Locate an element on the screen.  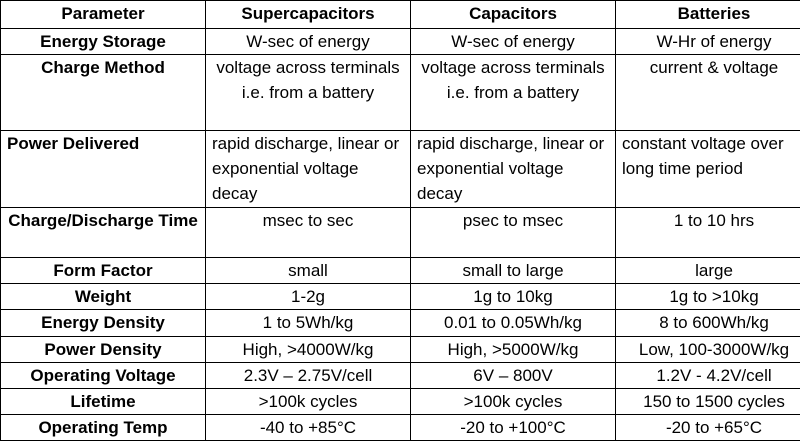
header-cell: Capacitors is located at coordinates (513, 14).